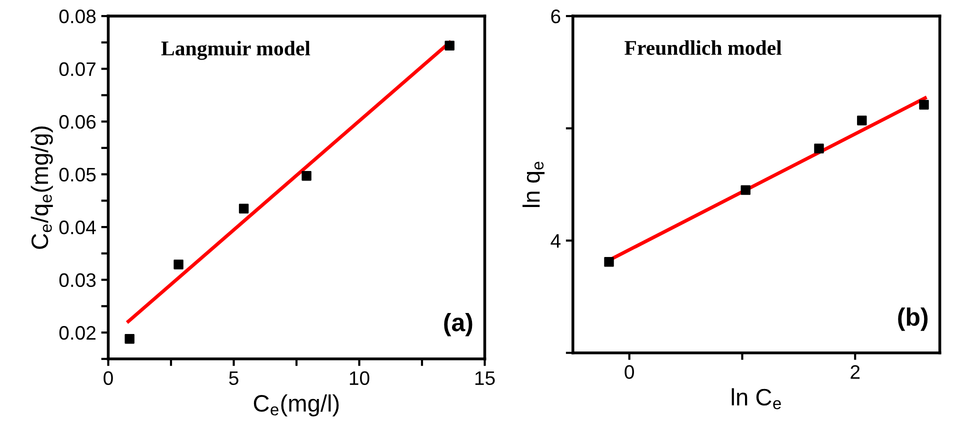 This screenshot has width=958, height=434. Describe the element at coordinates (77, 333) in the screenshot. I see `y-tick-label: 0.02` at that location.